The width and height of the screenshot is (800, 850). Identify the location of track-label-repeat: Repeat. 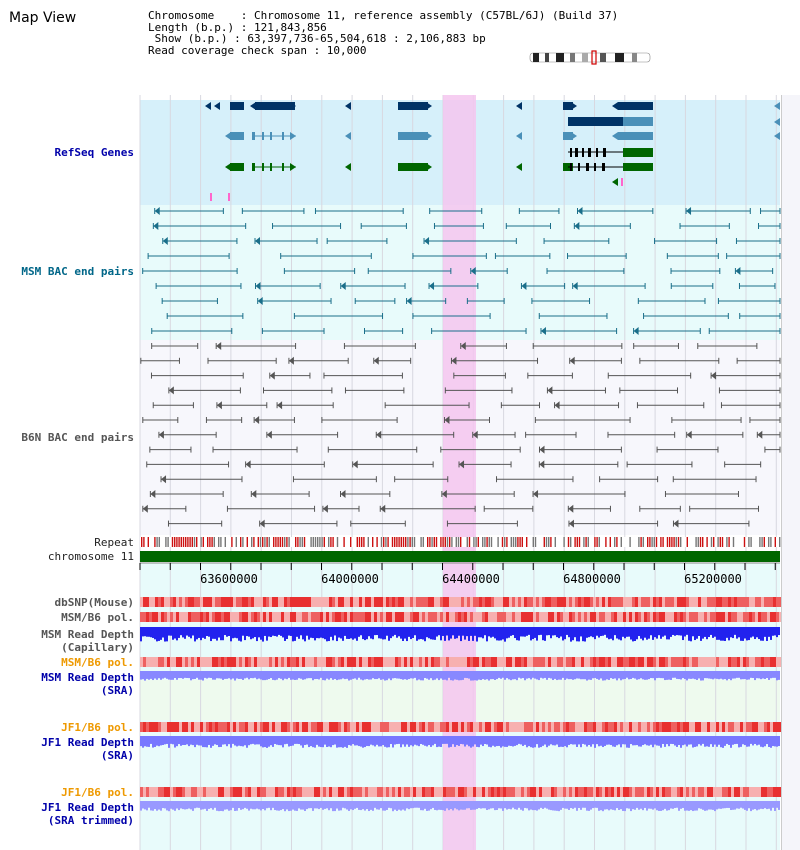
(114, 542).